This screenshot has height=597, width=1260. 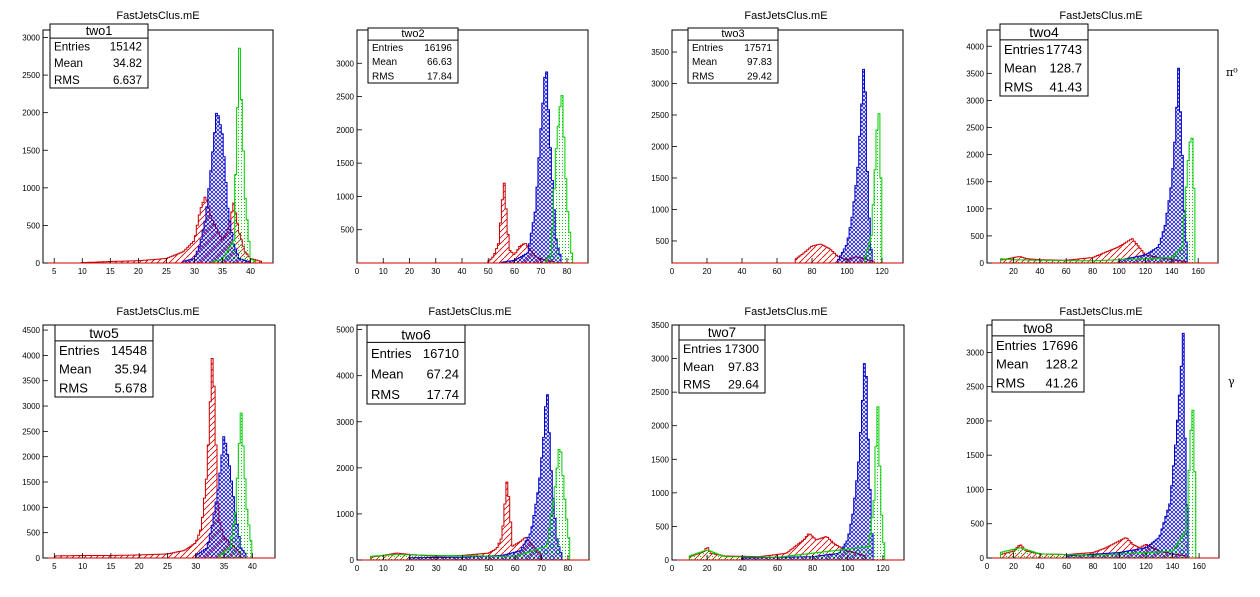 I want to click on x-tick-label: 70, so click(x=540, y=271).